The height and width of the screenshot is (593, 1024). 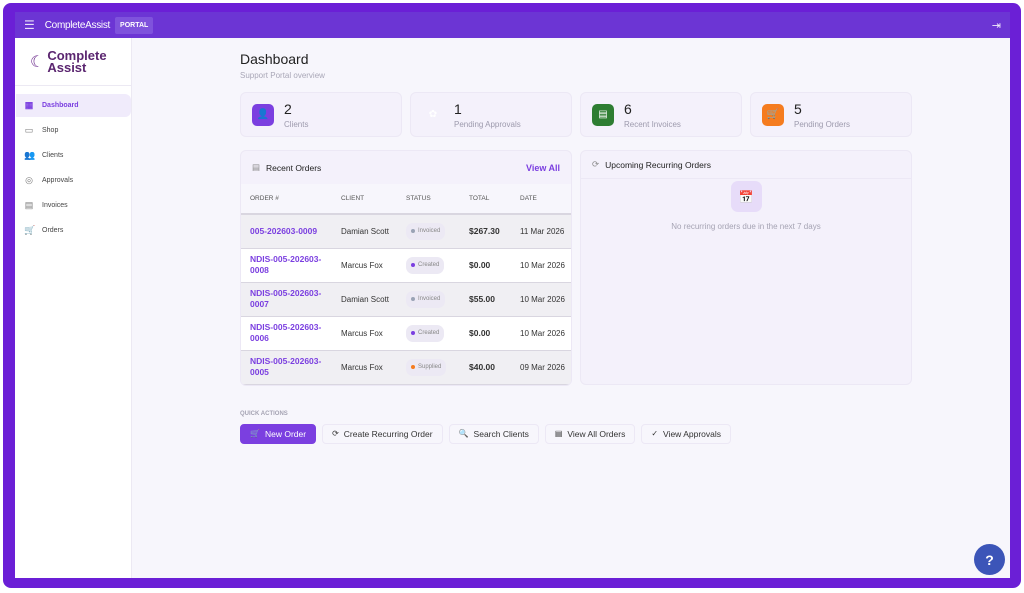 I want to click on date-cell: 09 Mar 2026, so click(x=541, y=367).